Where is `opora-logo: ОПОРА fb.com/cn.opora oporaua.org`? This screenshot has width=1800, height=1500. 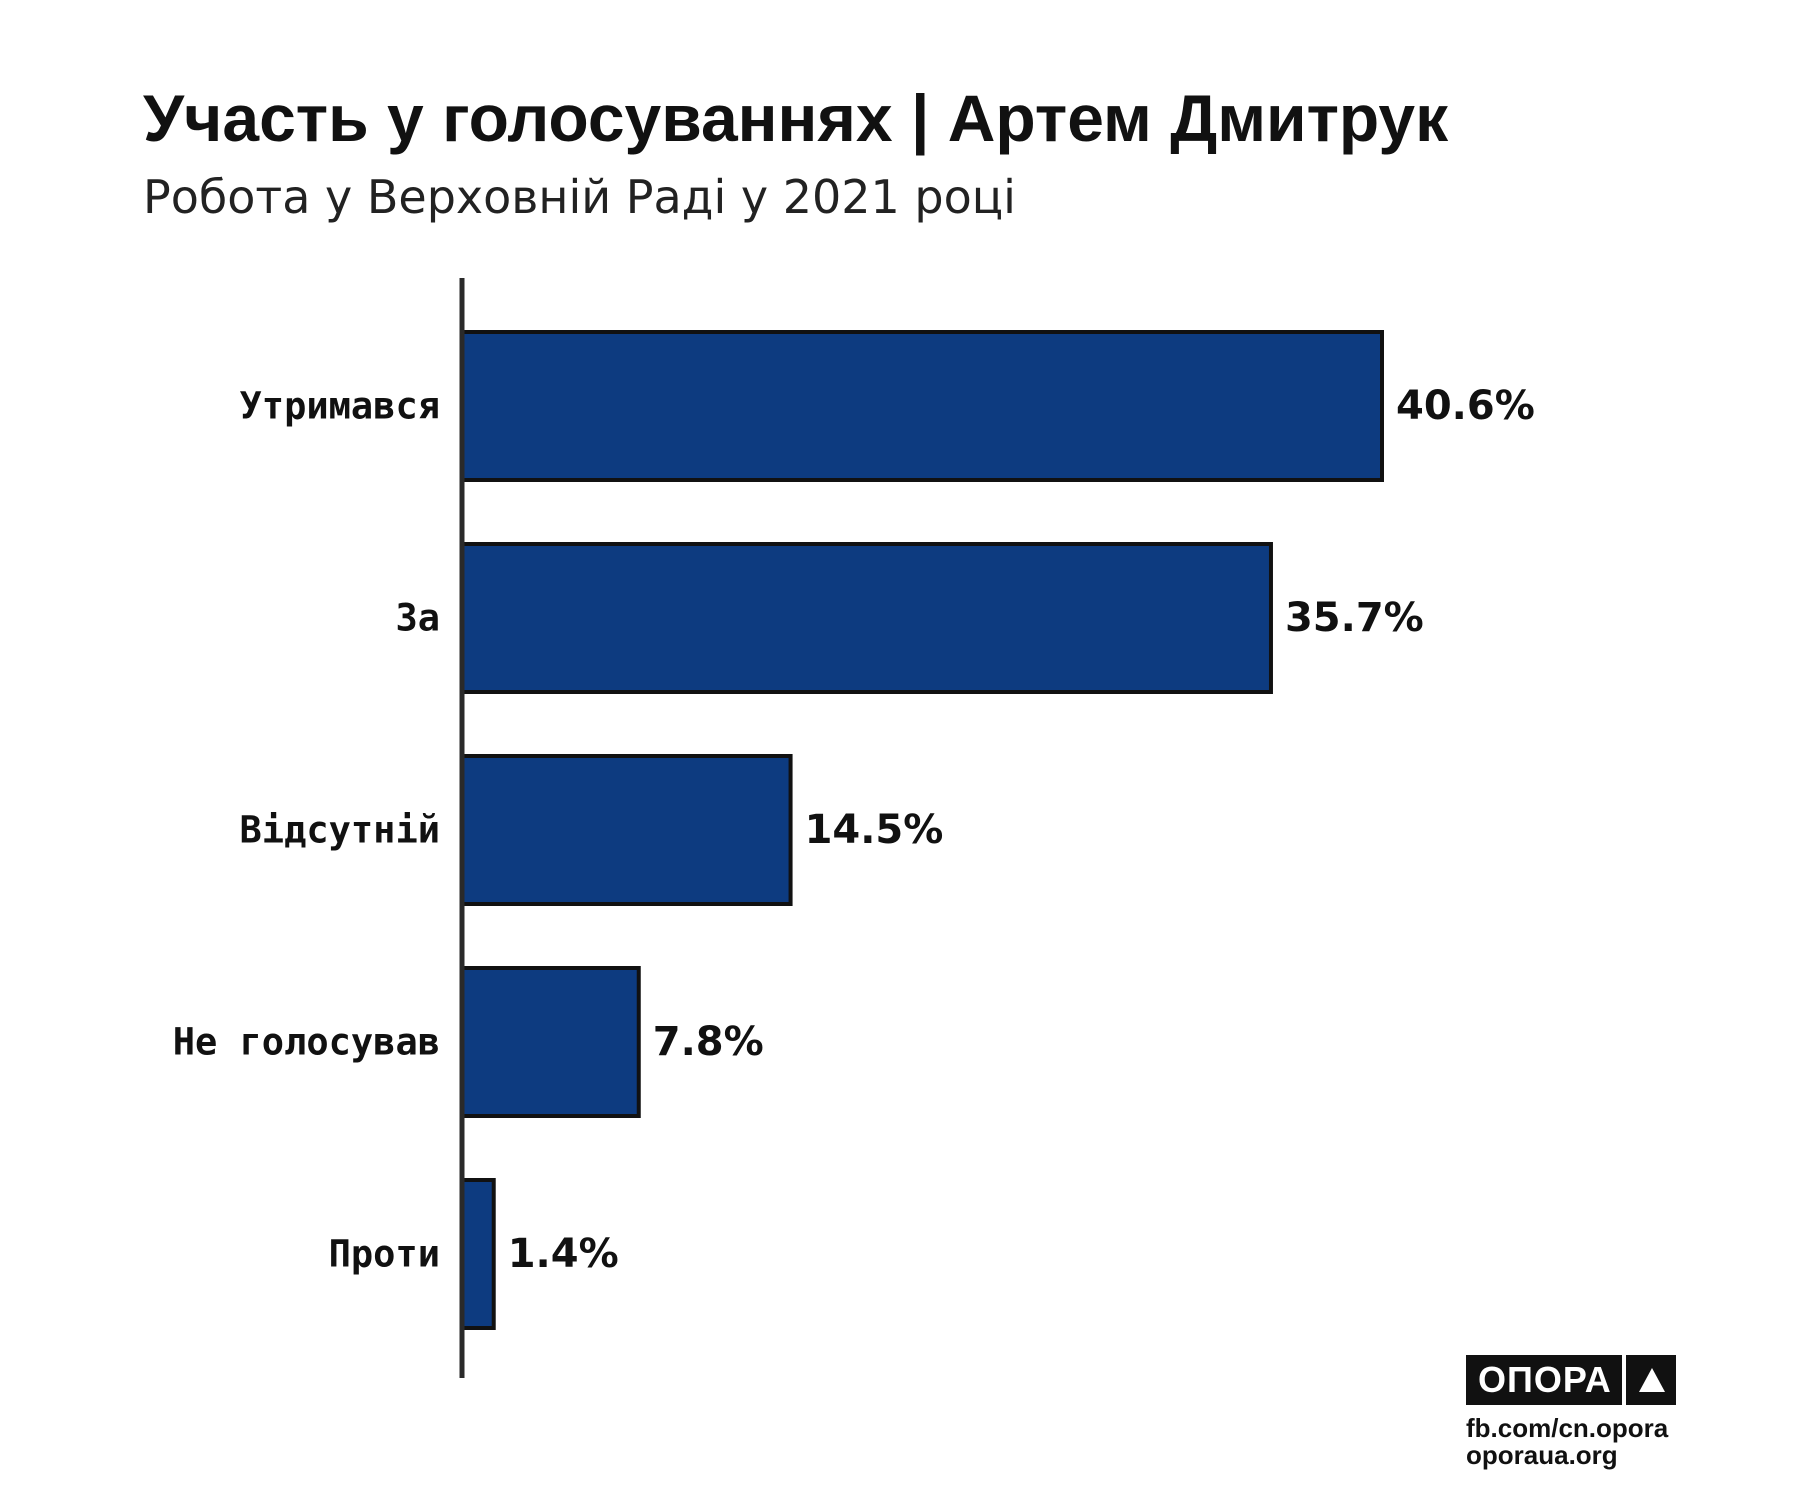 opora-logo: ОПОРА fb.com/cn.opora oporaua.org is located at coordinates (1581, 1411).